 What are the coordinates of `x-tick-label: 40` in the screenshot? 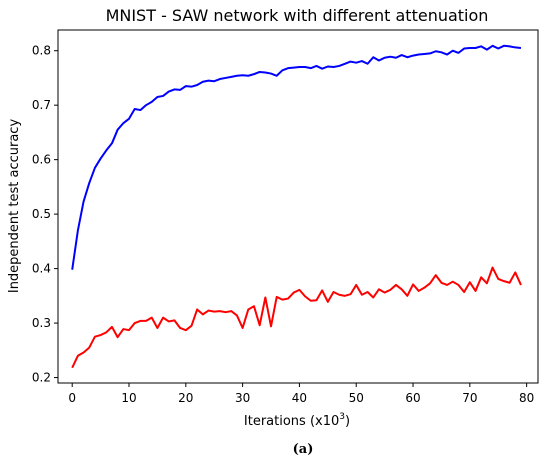 It's located at (299, 398).